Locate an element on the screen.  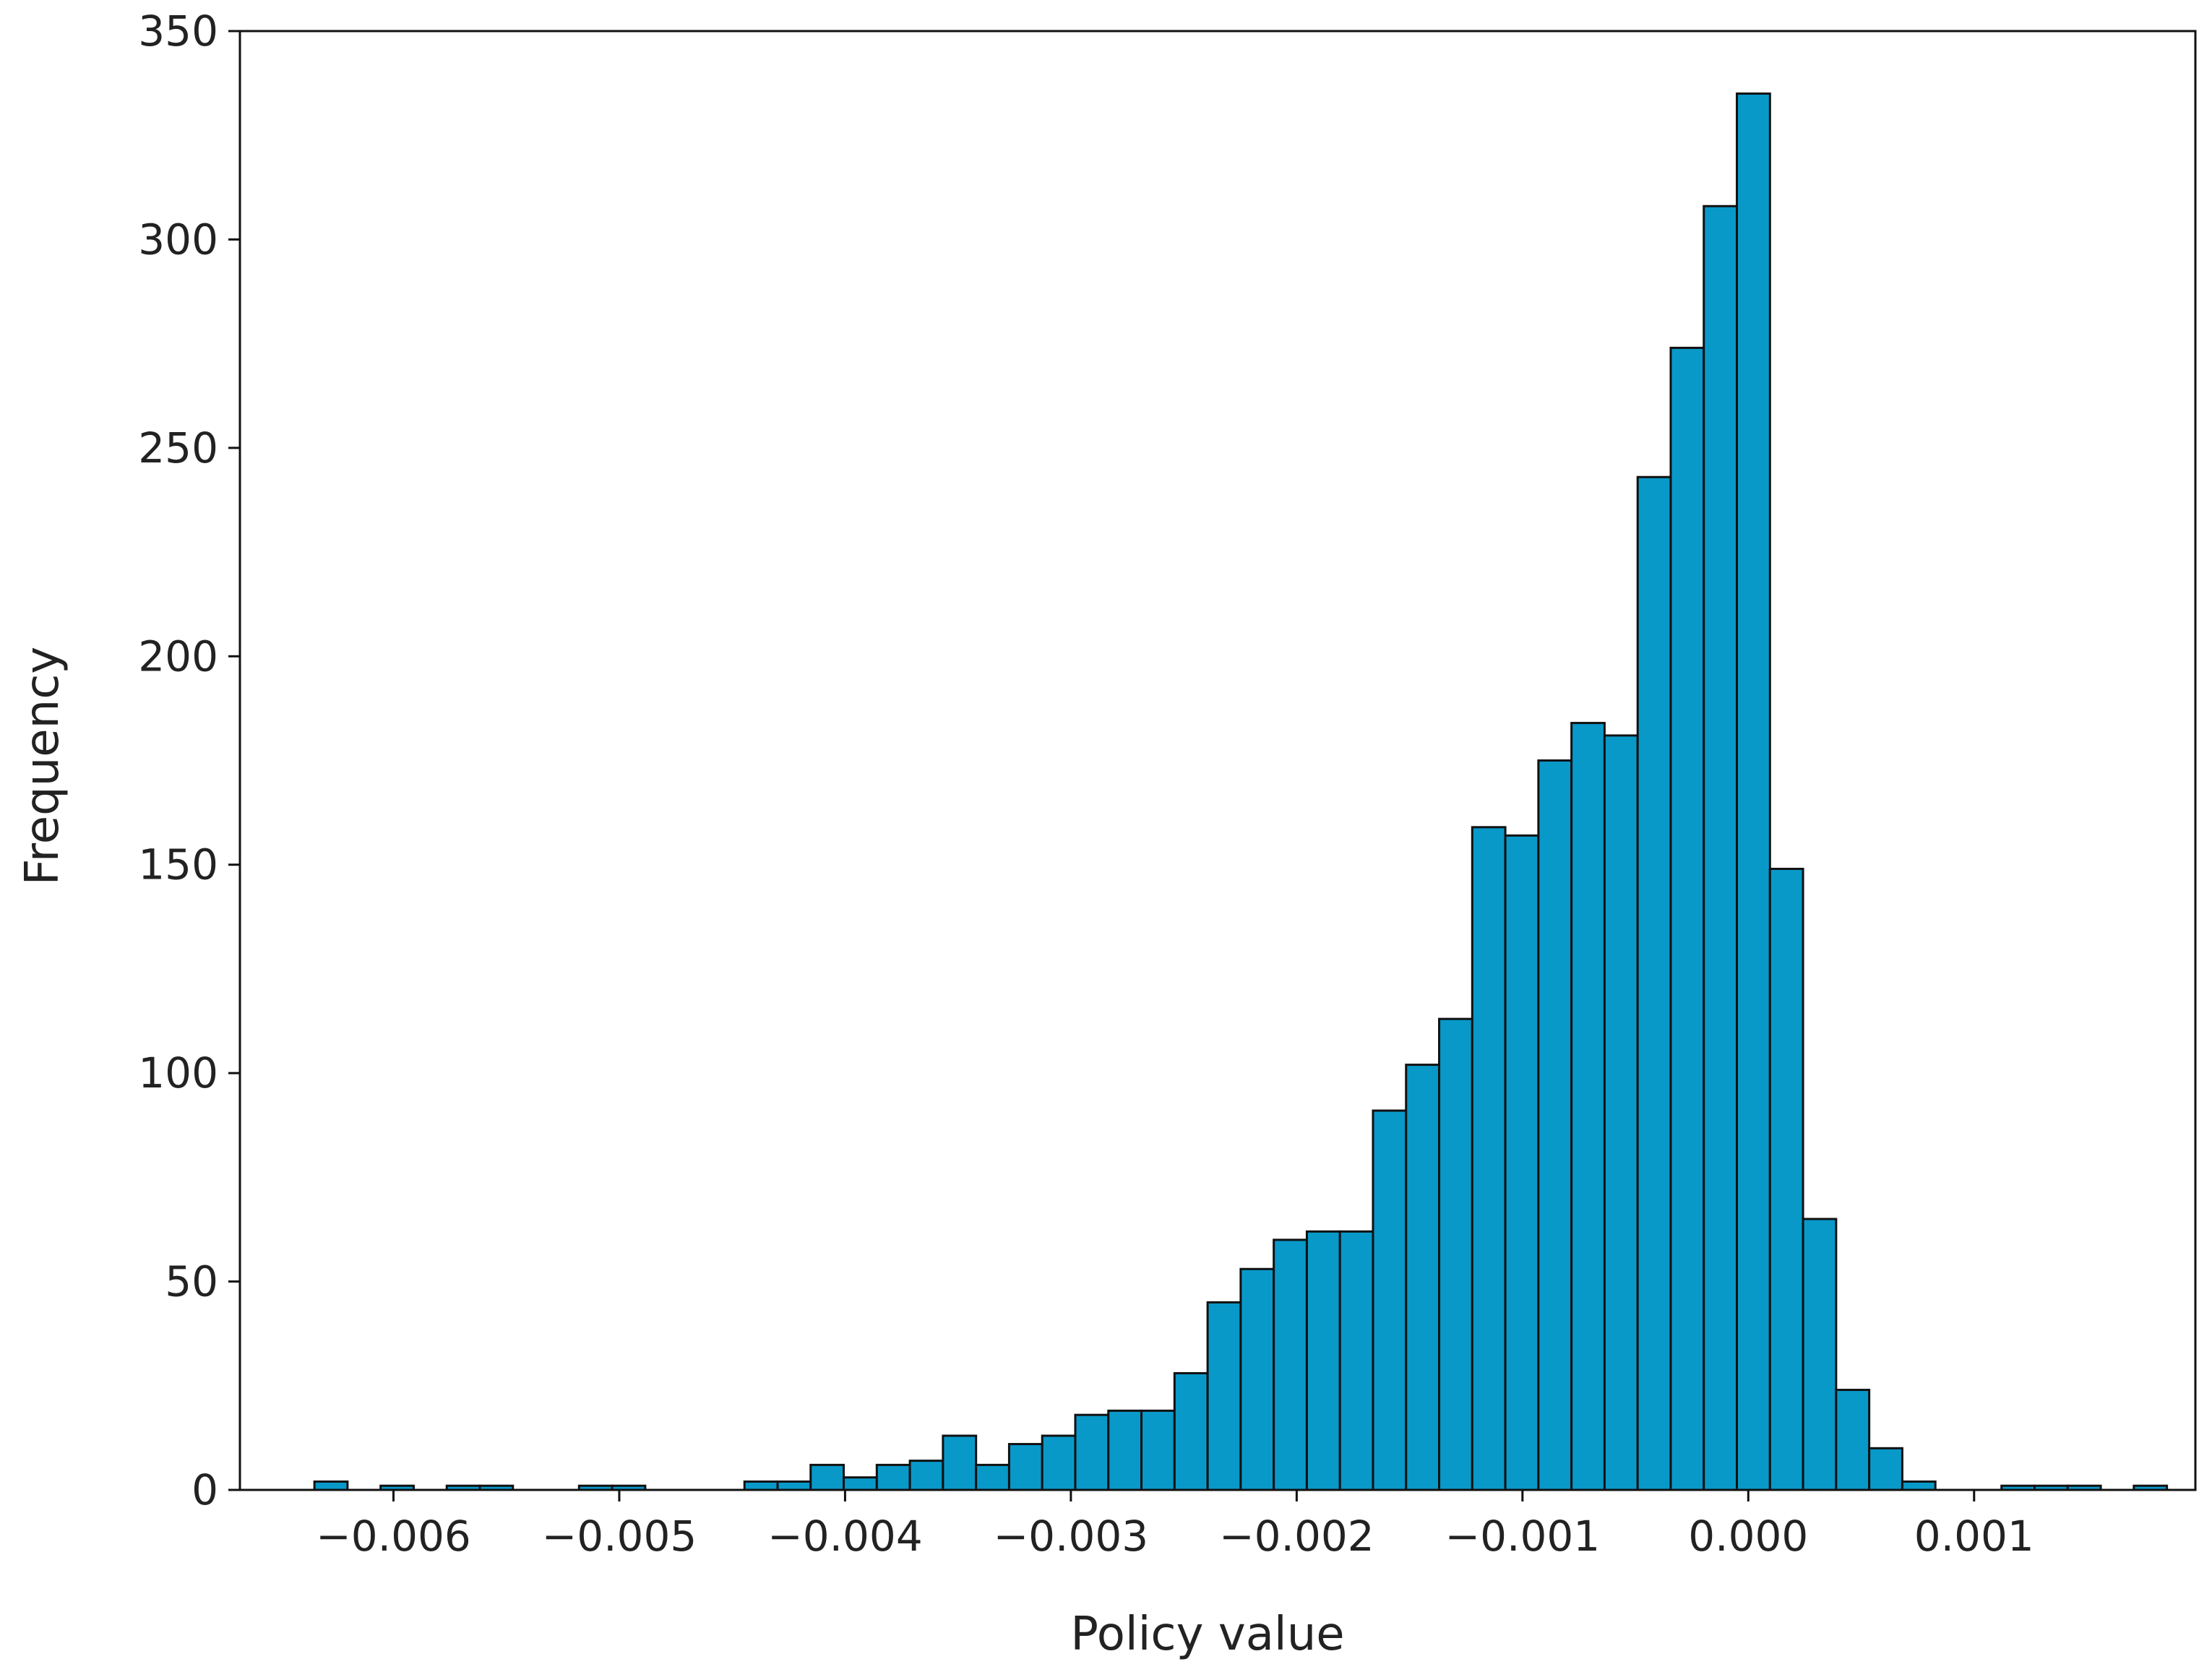
x-tick-label: −0.005 is located at coordinates (619, 1536).